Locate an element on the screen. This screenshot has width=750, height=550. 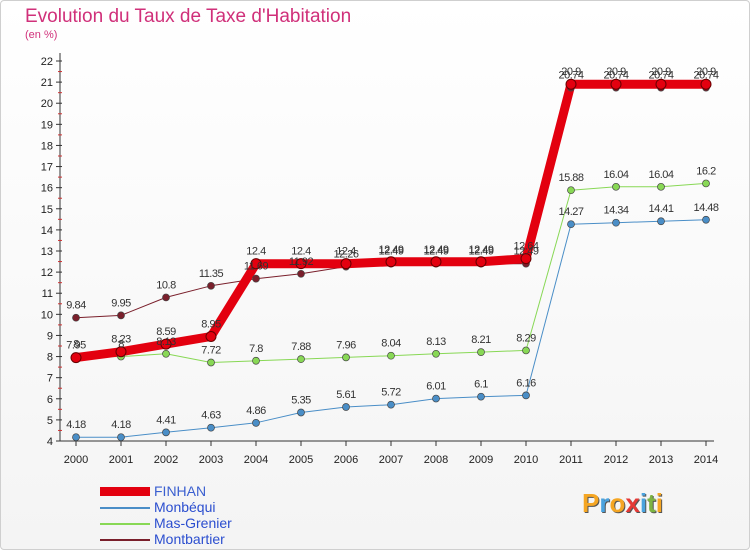
y-tick-label: 14 is located at coordinates (47, 231).